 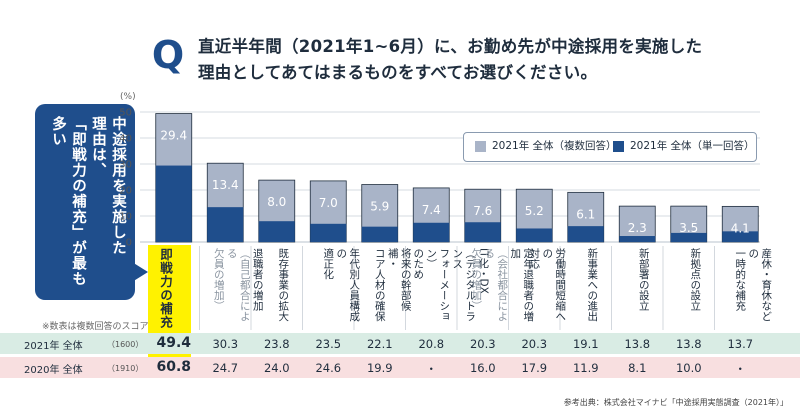 I want to click on table-row-2021, so click(x=400, y=343).